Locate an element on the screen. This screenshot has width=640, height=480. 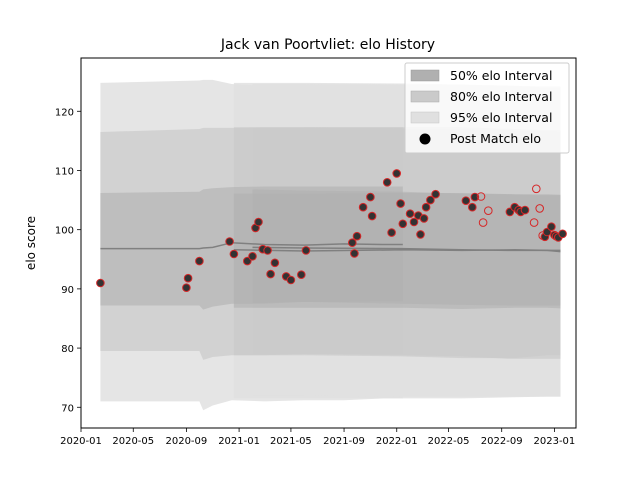
x-tick-label-2: 2020-05 is located at coordinates (133, 441).